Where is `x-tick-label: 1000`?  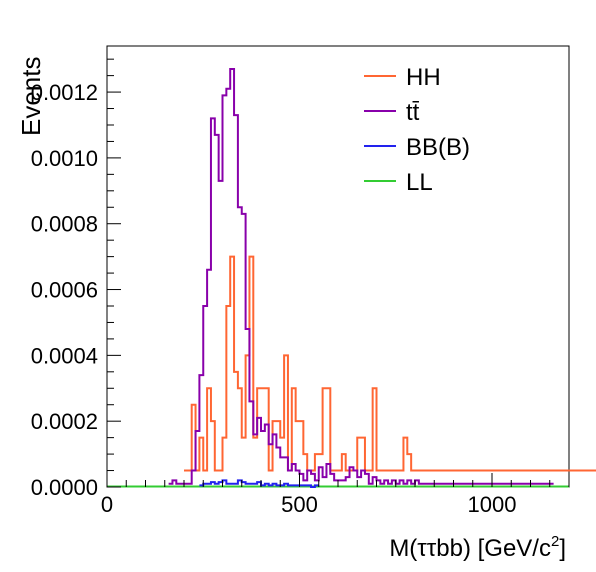
x-tick-label: 1000 is located at coordinates (492, 504).